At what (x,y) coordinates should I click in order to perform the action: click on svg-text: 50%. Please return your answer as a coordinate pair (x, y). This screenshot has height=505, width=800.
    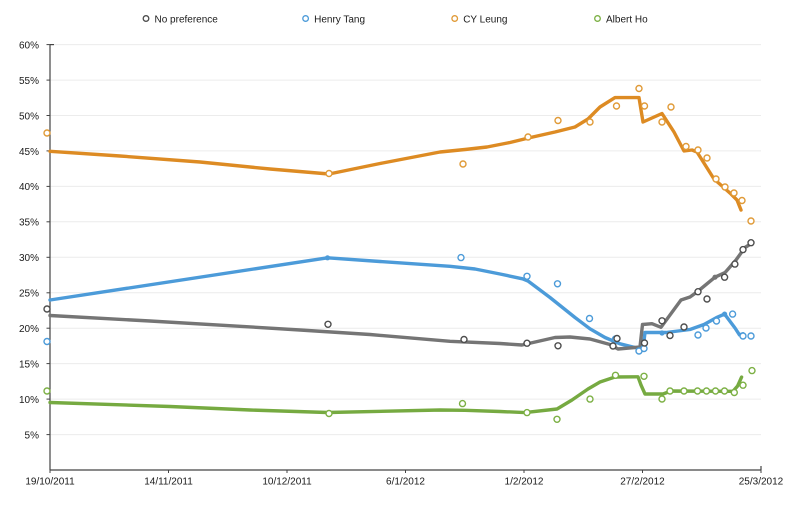
    Looking at the image, I should click on (29, 116).